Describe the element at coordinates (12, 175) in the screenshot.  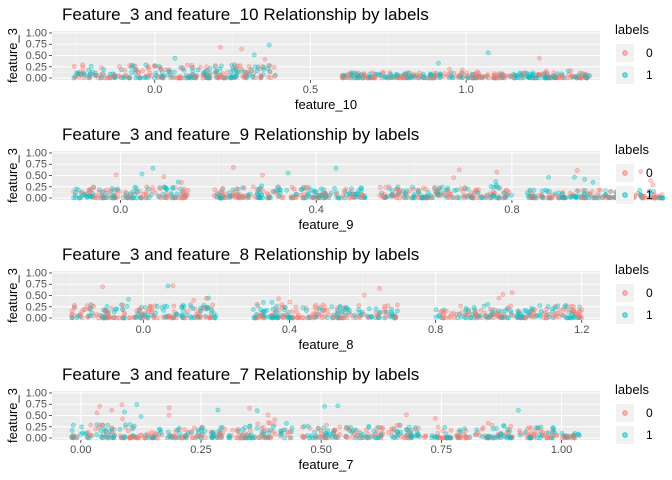
I see `y-axis-title: feature_3` at that location.